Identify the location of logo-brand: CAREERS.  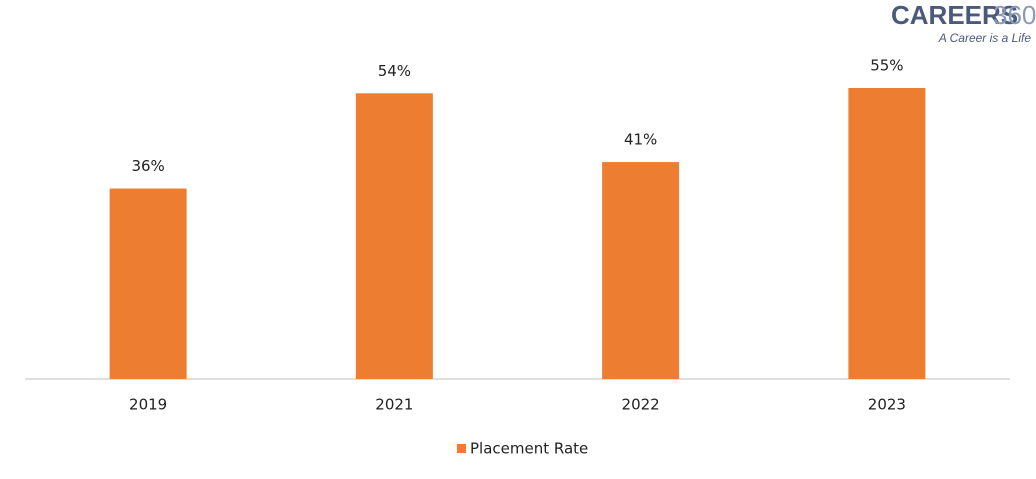
(954, 15).